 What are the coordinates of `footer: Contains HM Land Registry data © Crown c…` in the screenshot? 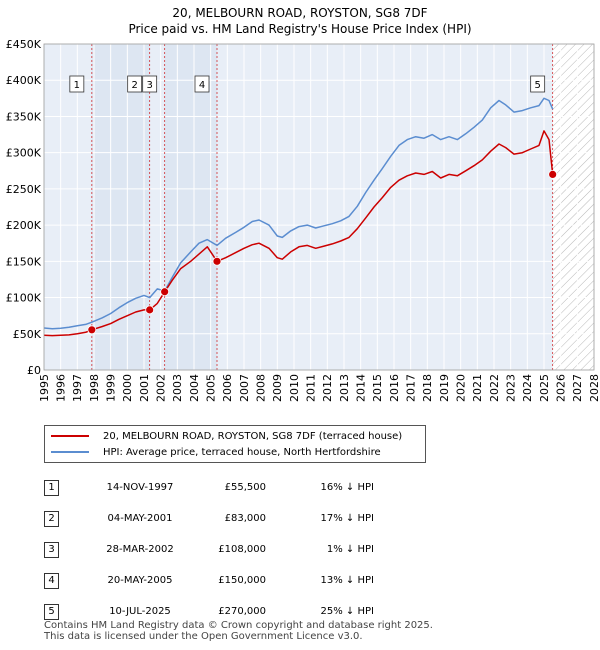 It's located at (238, 631).